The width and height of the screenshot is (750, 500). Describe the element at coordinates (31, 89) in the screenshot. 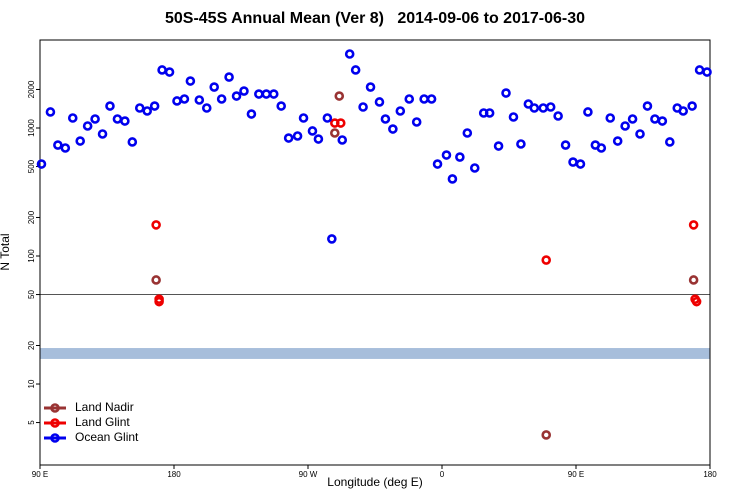

I see `y-tick-label: 2000` at that location.